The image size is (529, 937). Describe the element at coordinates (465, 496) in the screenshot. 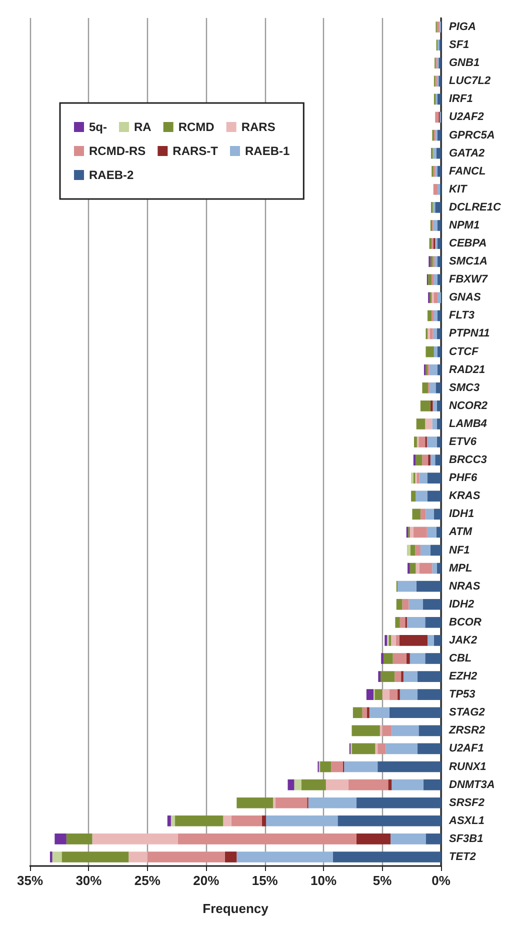

I see `y-tick-label: KRAS` at that location.